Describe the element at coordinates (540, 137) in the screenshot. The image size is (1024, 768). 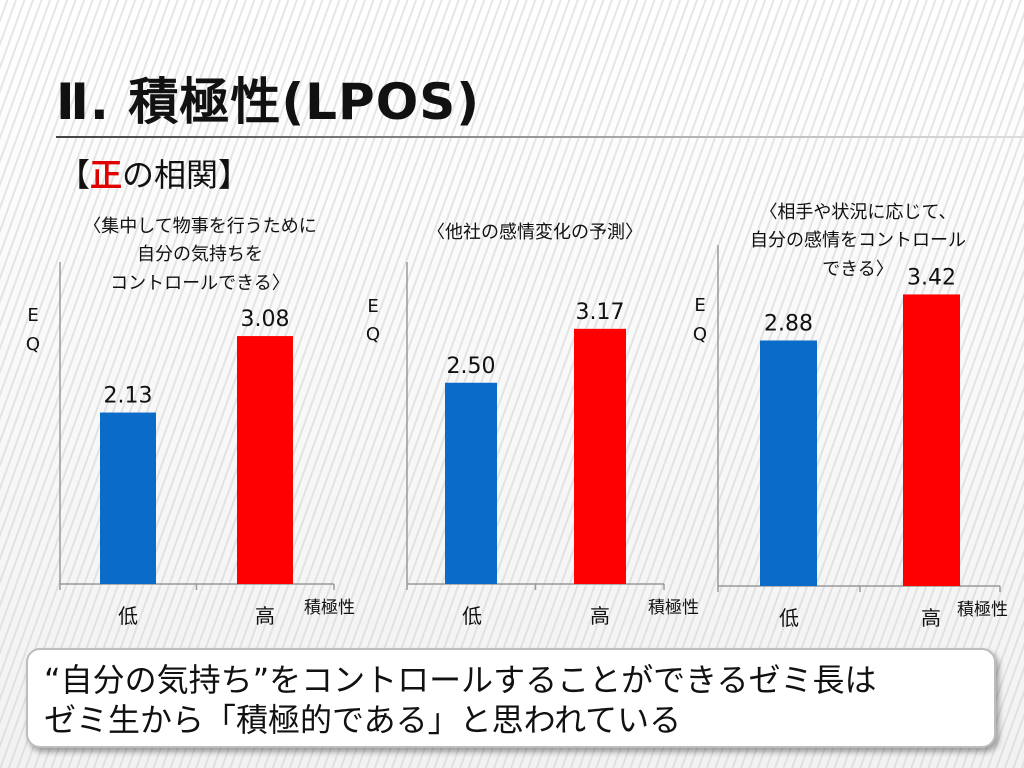
I see `title-divider` at that location.